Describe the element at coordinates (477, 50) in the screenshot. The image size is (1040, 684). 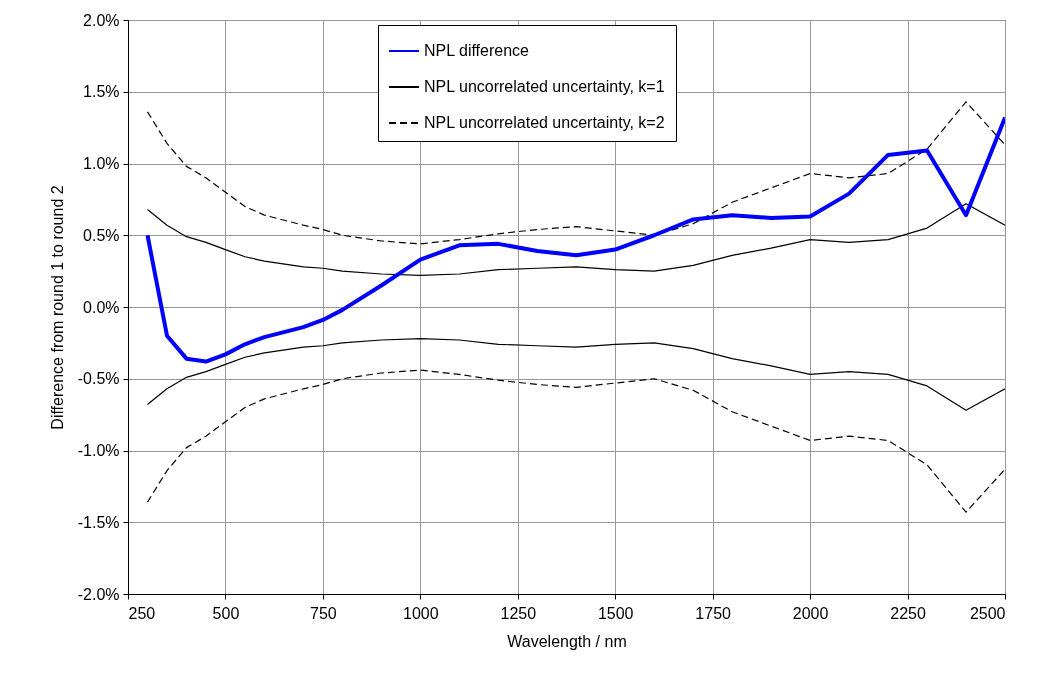
I see `legend-label: NPL difference` at that location.